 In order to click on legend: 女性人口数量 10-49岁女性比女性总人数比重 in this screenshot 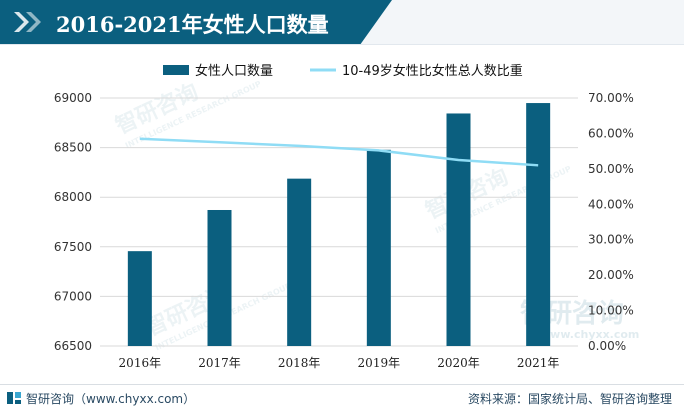, I will do `click(343, 71)`.